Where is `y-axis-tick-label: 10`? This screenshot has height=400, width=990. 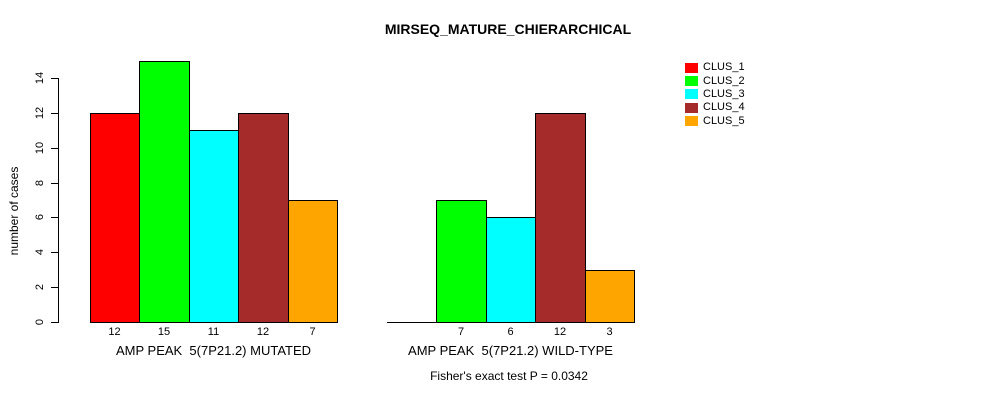 y-axis-tick-label: 10 is located at coordinates (40, 148).